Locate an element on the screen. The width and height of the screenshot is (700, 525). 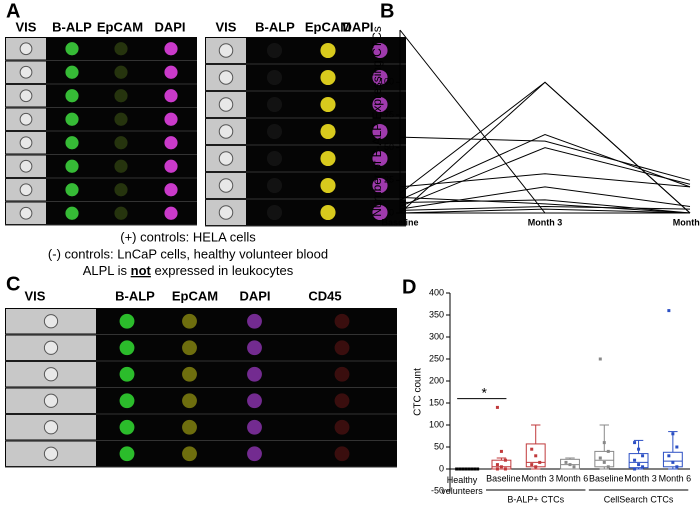
y-tick-label: 300 is located at coordinates (436, 336).